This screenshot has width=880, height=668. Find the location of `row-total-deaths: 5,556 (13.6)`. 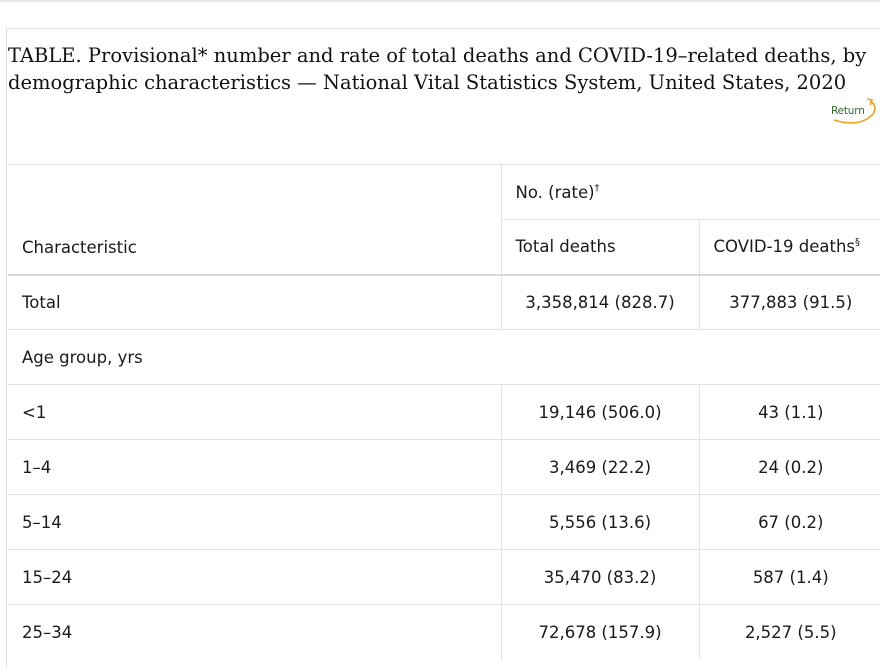

row-total-deaths: 5,556 (13.6) is located at coordinates (599, 522).